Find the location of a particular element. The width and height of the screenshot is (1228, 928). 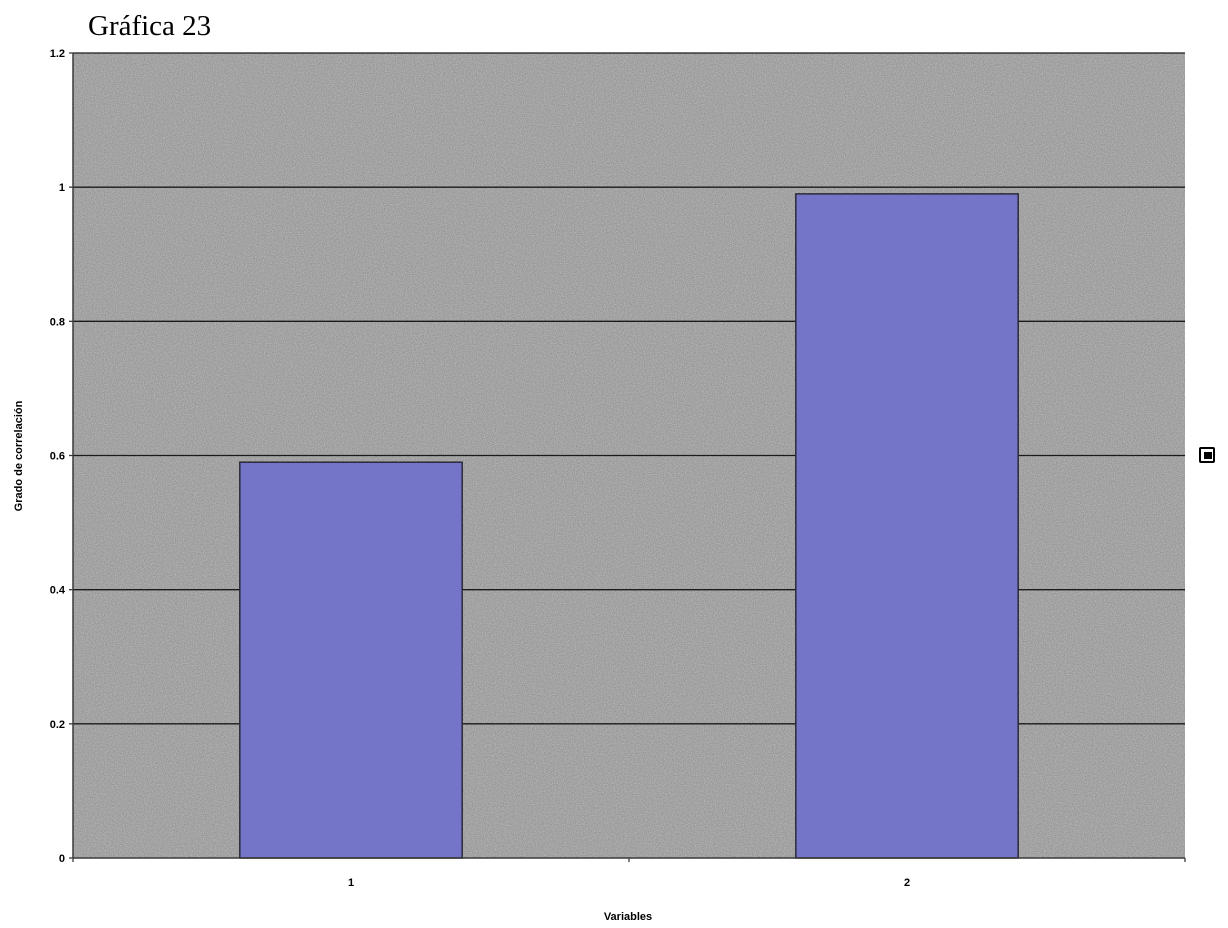

y-axis-label: Grado de correlación is located at coordinates (19, 455).